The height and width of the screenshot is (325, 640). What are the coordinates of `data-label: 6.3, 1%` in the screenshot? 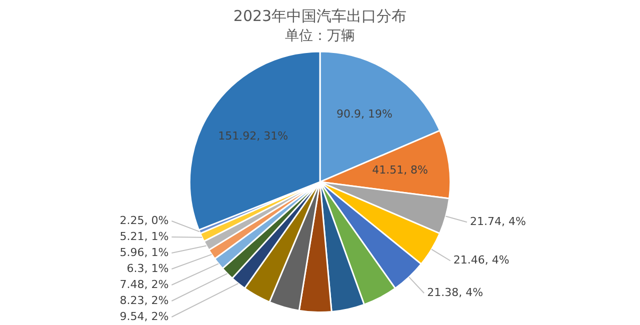 It's located at (147, 268).